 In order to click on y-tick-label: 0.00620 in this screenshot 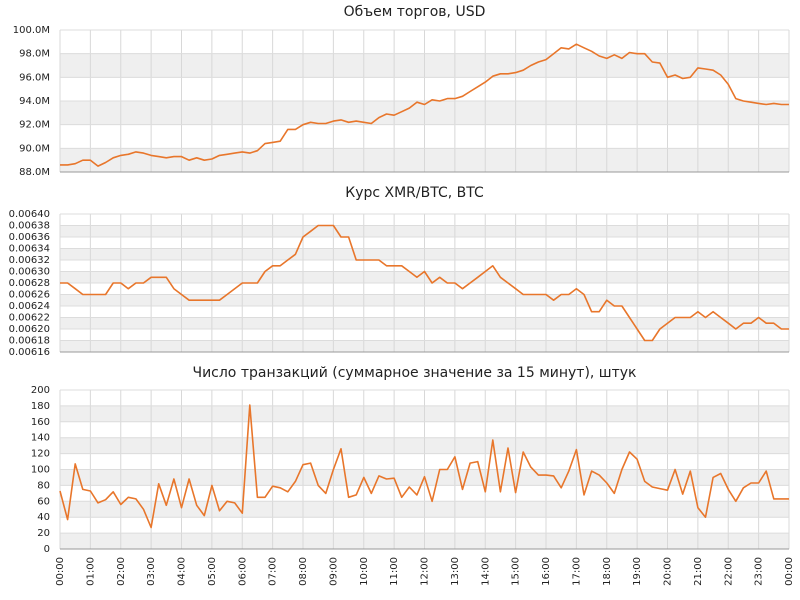, I will do `click(29, 329)`.